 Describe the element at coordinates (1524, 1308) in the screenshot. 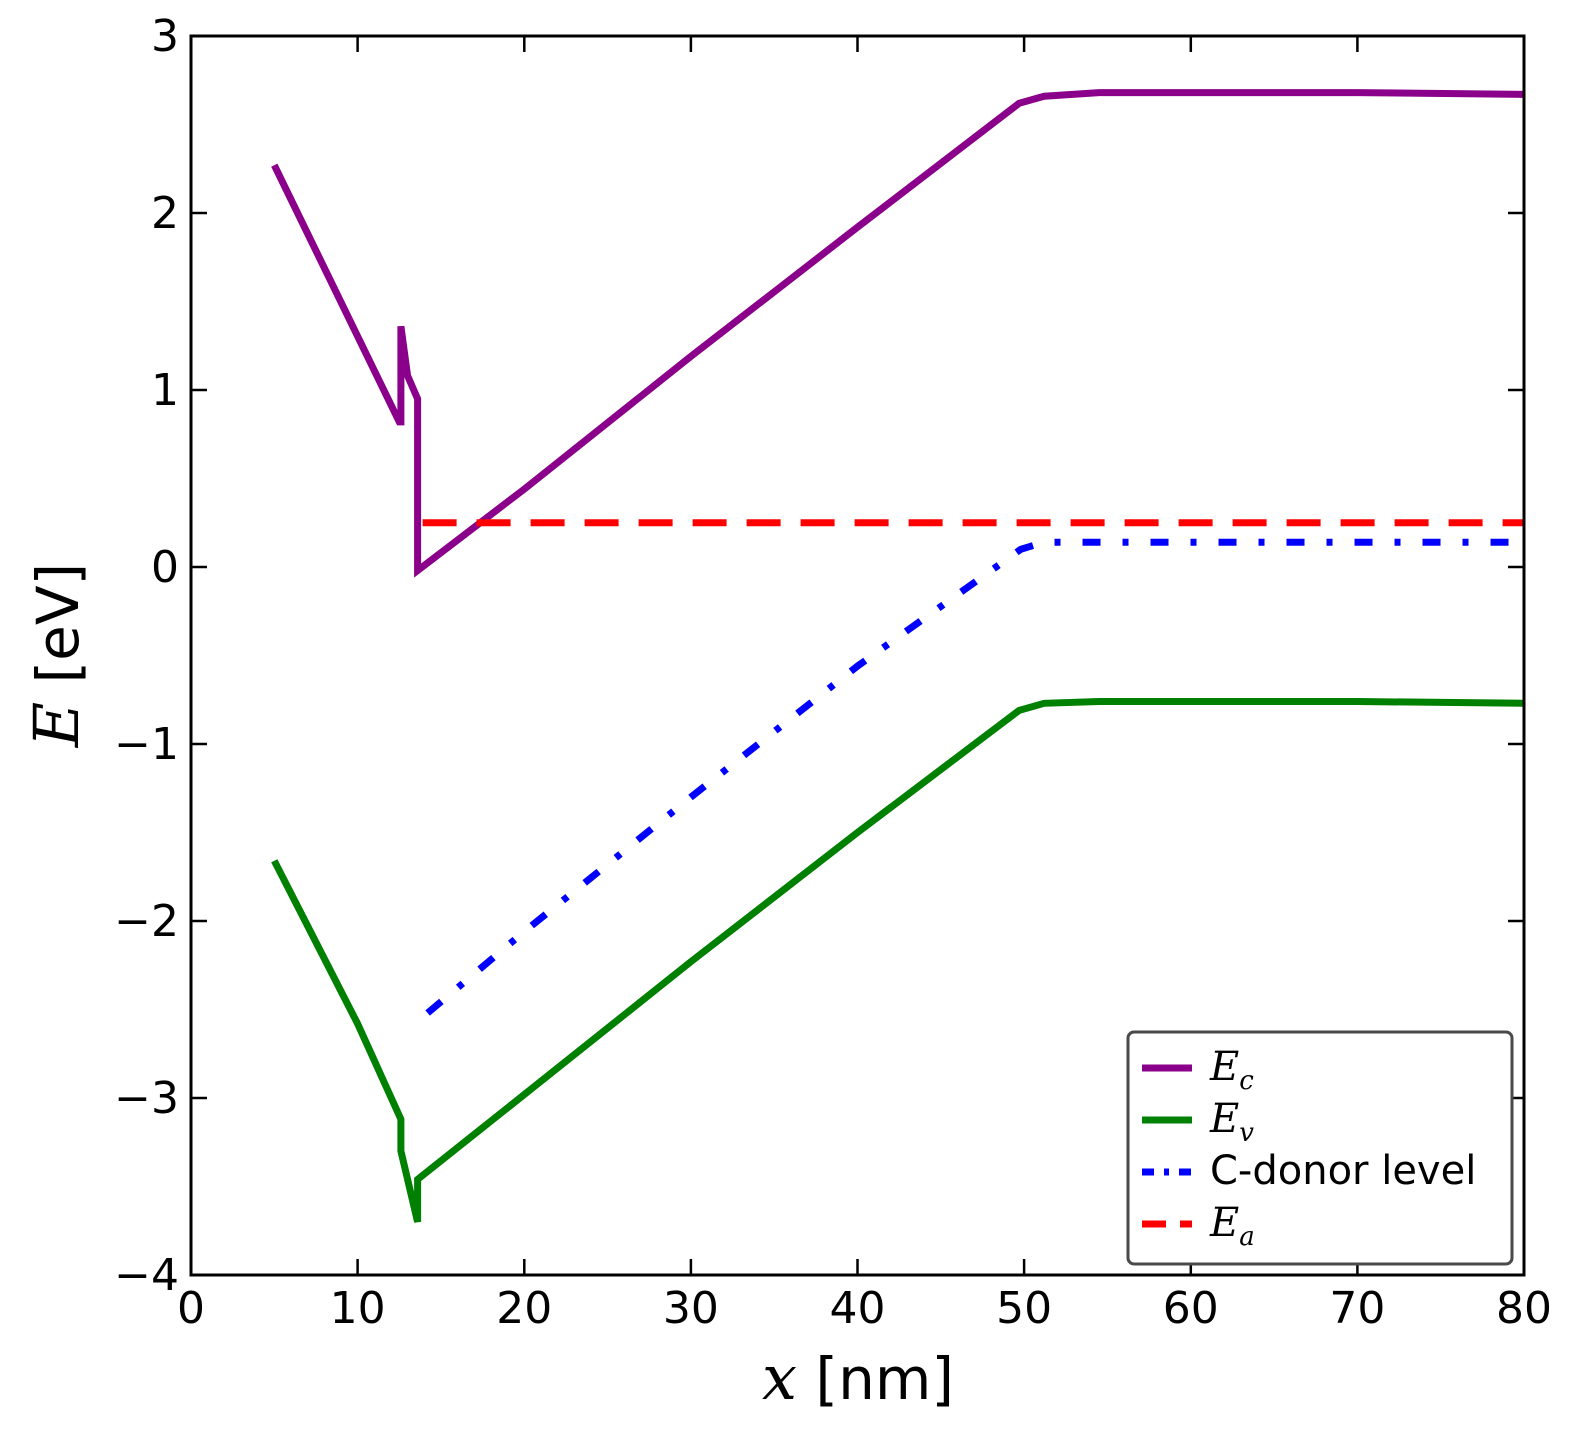

I see `x-tick-label: 80` at that location.